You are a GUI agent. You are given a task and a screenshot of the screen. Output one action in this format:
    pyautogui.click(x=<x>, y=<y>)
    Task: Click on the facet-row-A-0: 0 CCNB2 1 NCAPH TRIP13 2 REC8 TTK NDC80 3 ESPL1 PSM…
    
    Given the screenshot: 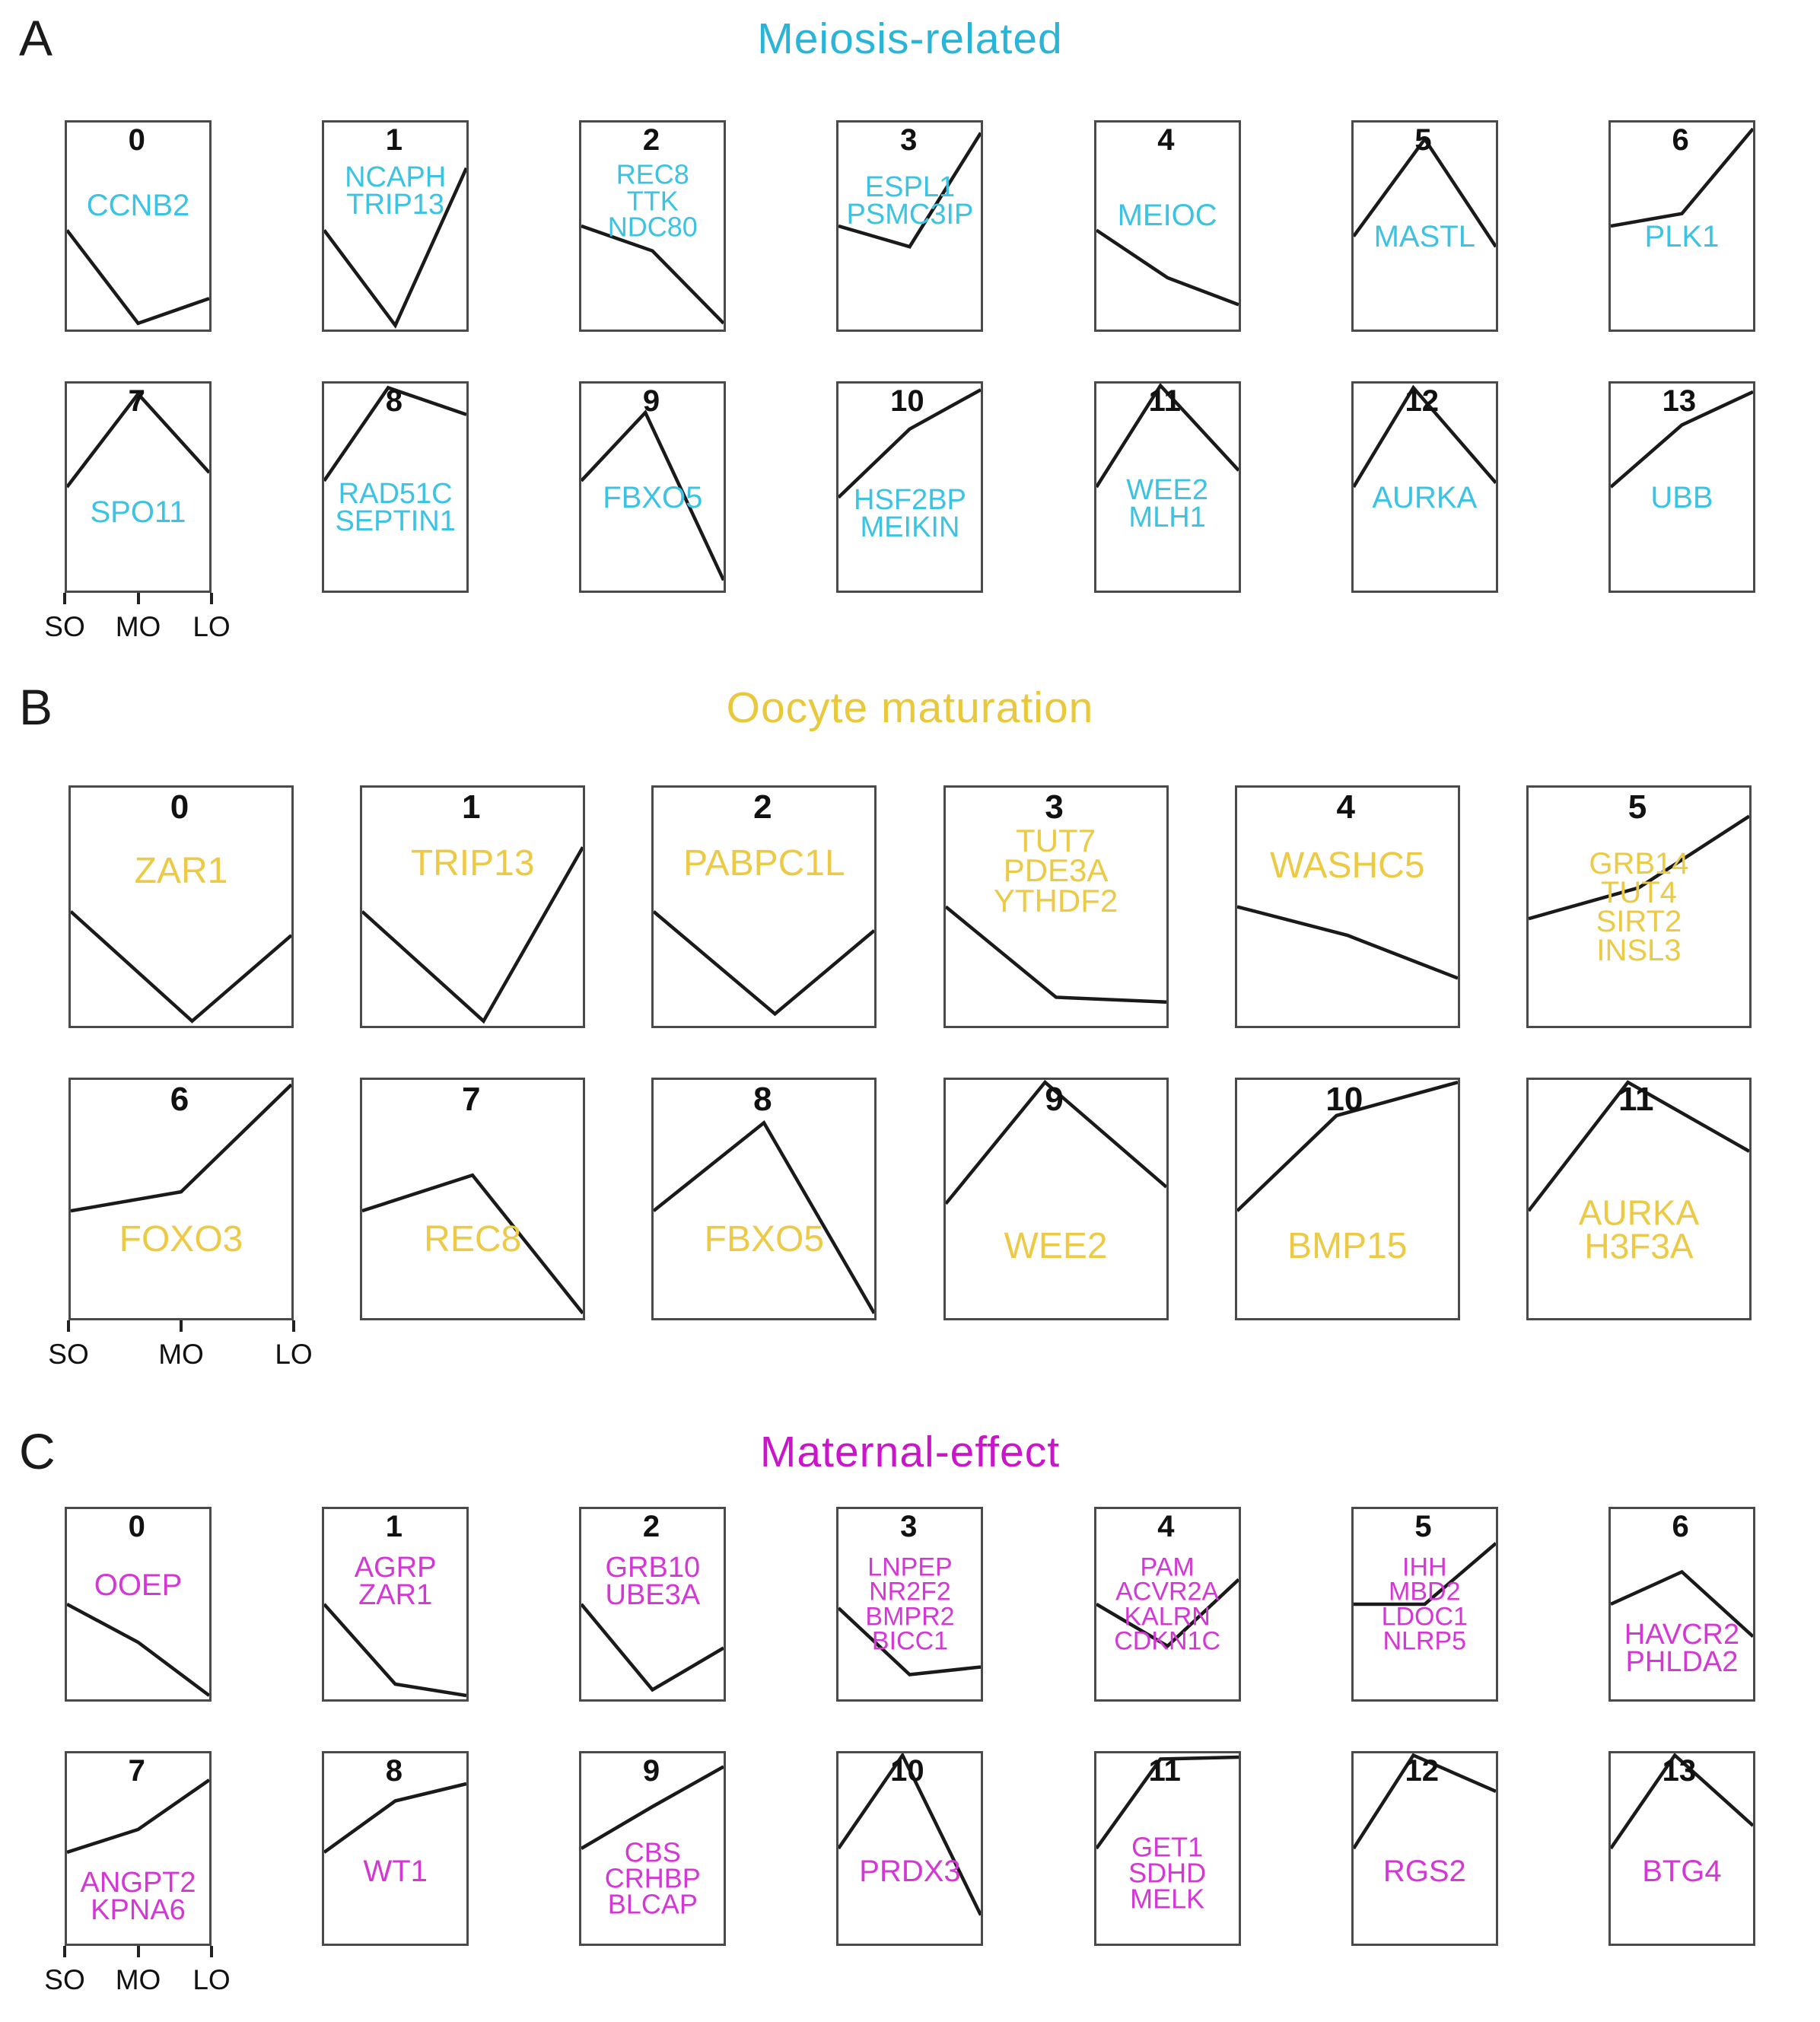 What is the action you would take?
    pyautogui.click(x=910, y=226)
    